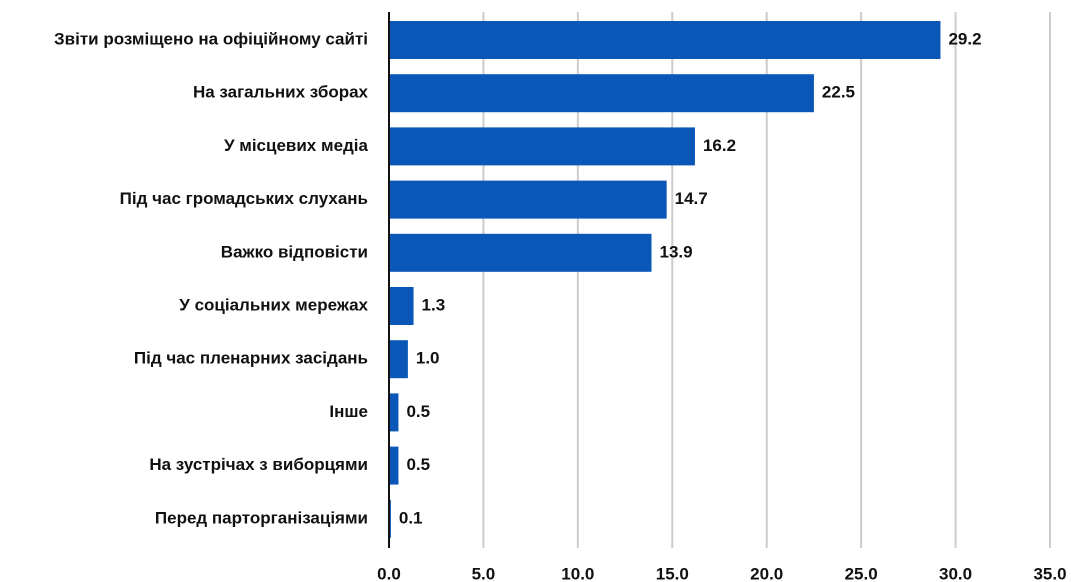 The height and width of the screenshot is (582, 1071). What do you see at coordinates (719, 145) in the screenshot?
I see `value-label: 16.2` at bounding box center [719, 145].